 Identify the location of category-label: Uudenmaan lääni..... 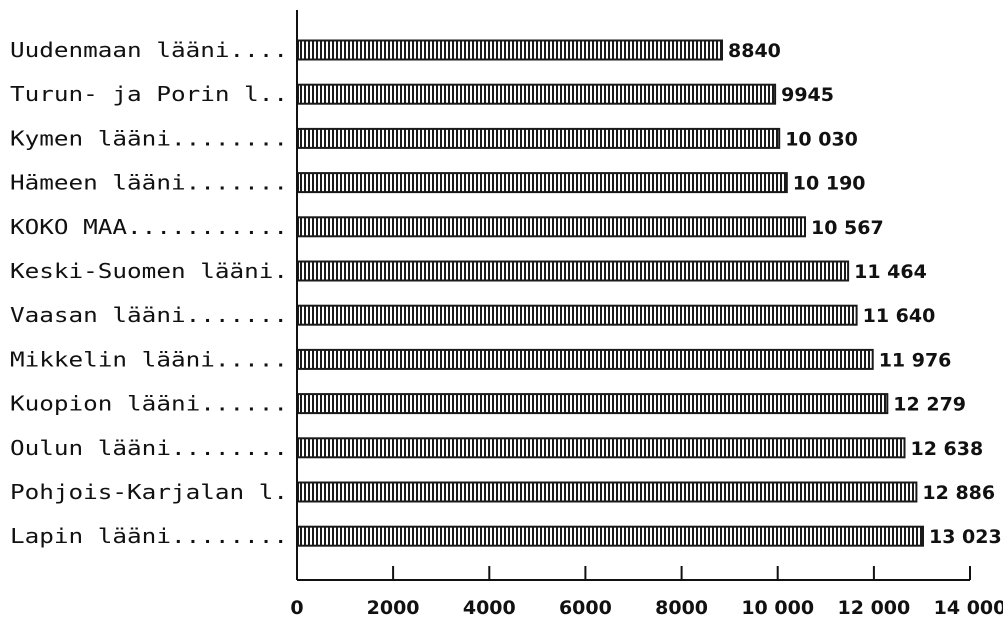
(149, 50).